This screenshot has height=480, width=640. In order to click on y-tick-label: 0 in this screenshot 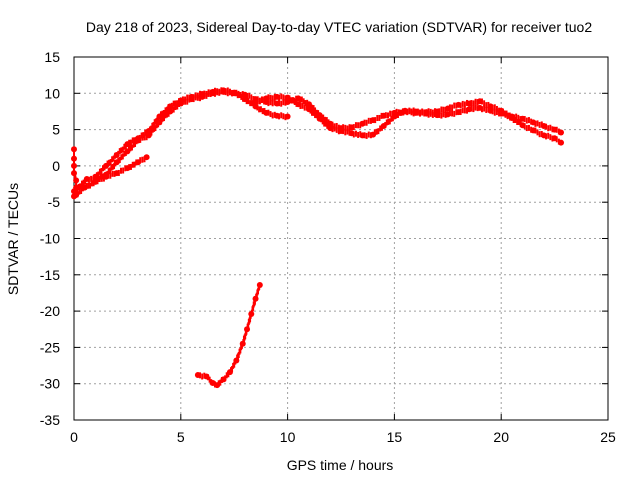, I will do `click(56, 166)`.